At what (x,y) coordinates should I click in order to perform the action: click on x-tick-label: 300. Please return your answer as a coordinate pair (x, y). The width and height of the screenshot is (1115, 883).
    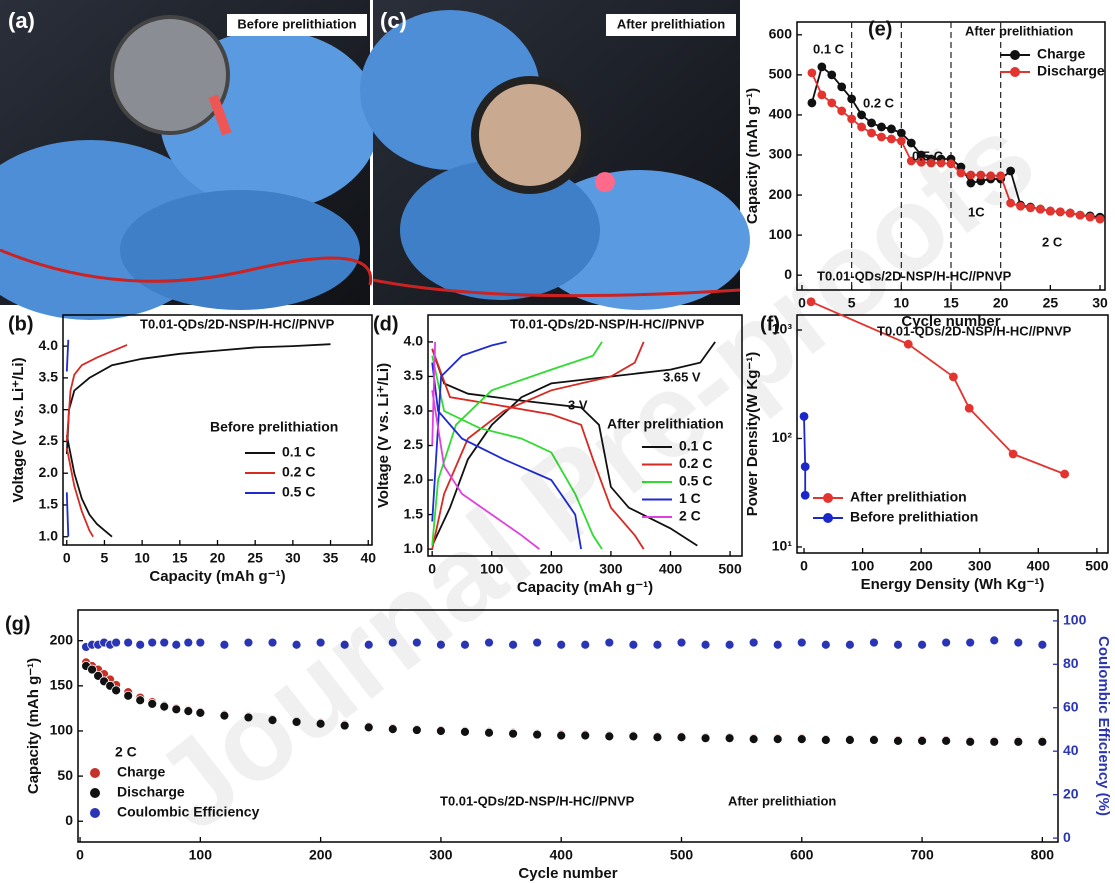
    Looking at the image, I should click on (980, 566).